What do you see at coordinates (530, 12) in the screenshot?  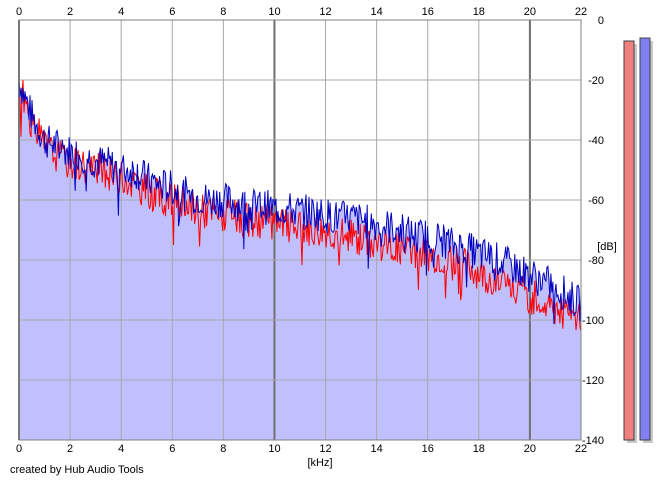 I see `x-tick-label-top: 20` at bounding box center [530, 12].